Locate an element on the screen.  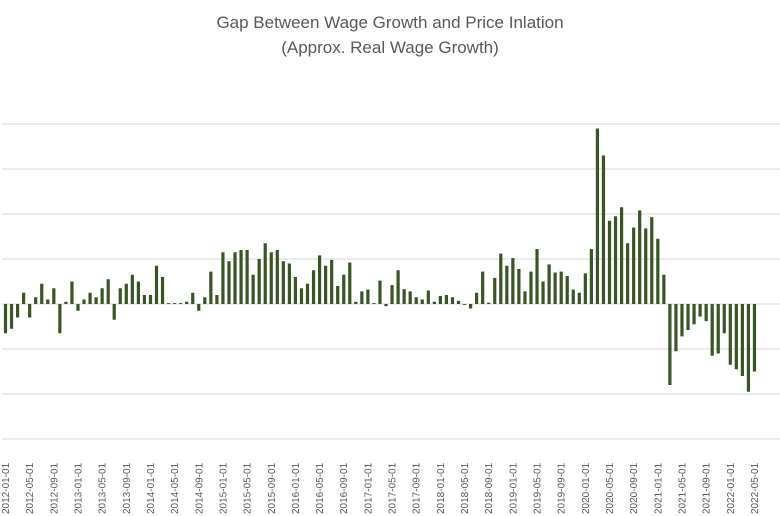
x-tick-label: 2020-01-01 is located at coordinates (586, 488).